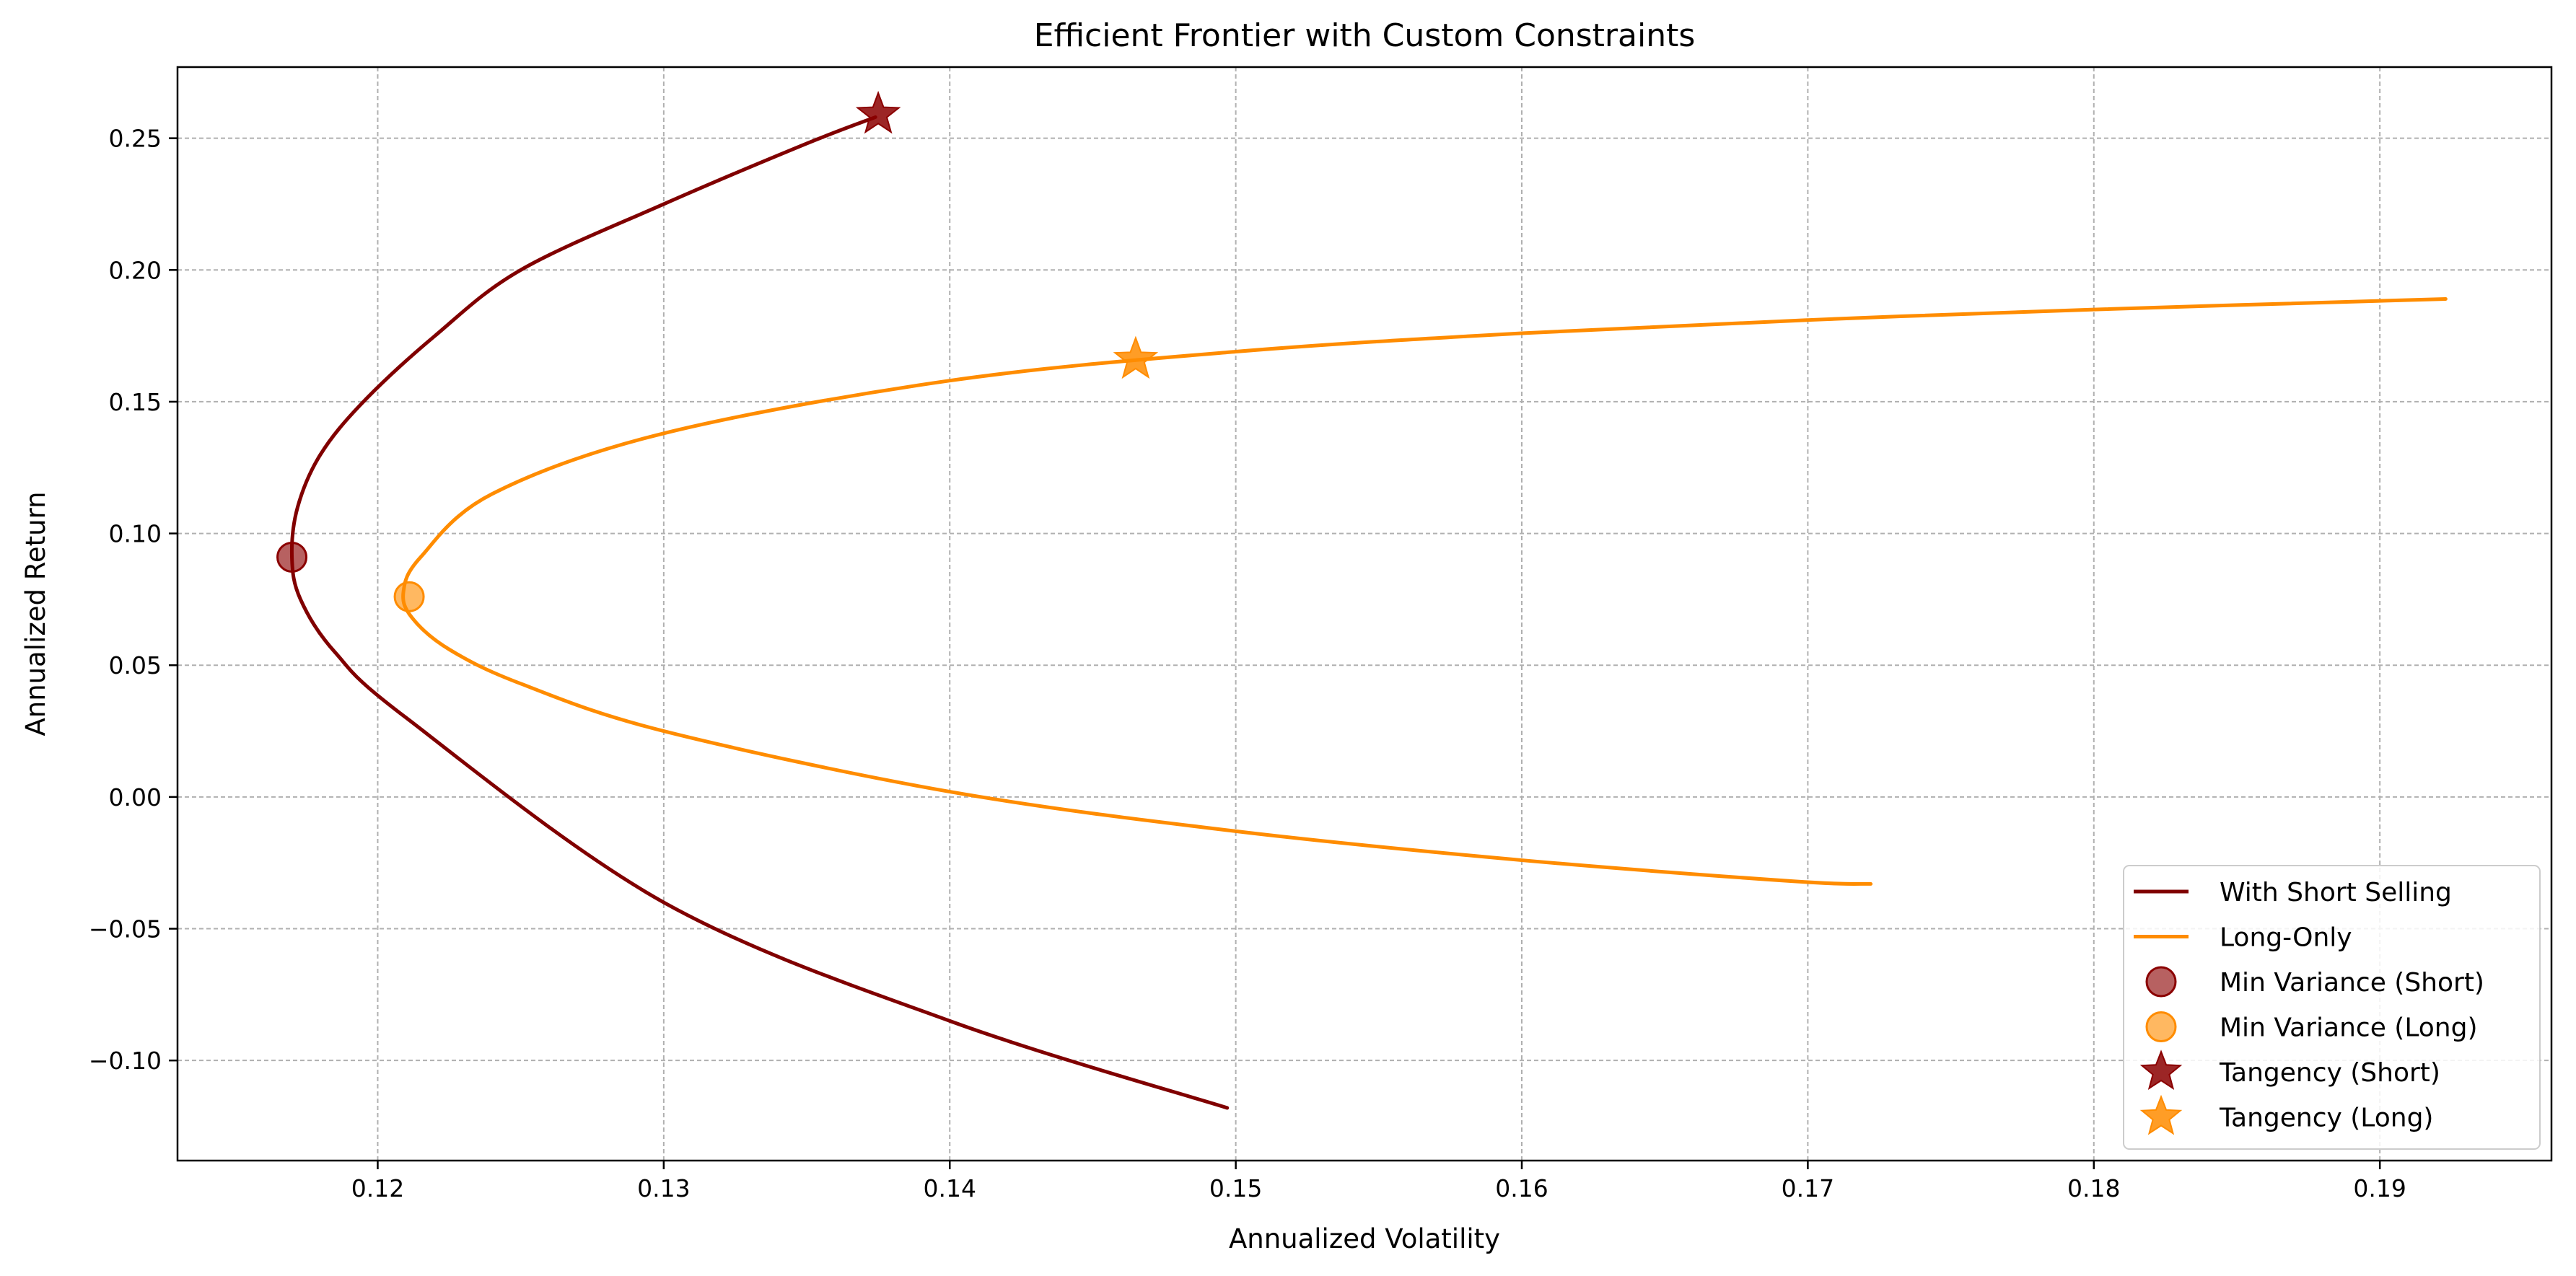 This screenshot has height=1276, width=2576. I want to click on x-tick-label: 0.18, so click(2093, 1188).